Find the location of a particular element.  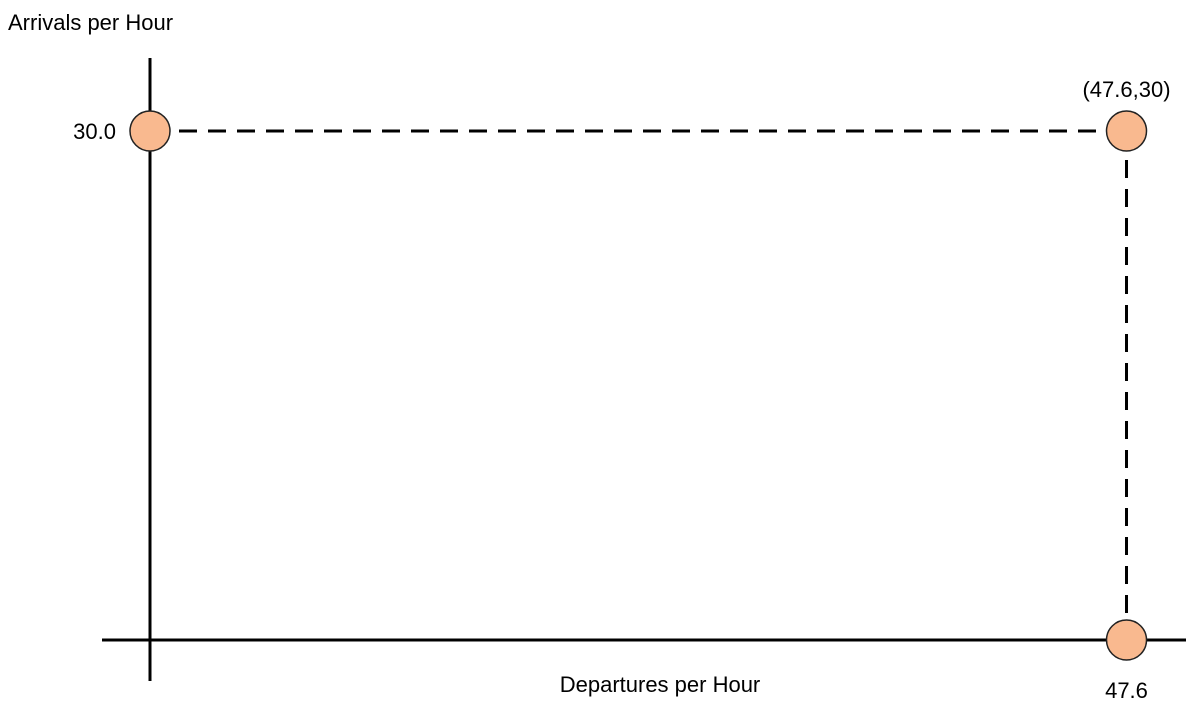

annotations: (47.6,30) is located at coordinates (1126, 89).